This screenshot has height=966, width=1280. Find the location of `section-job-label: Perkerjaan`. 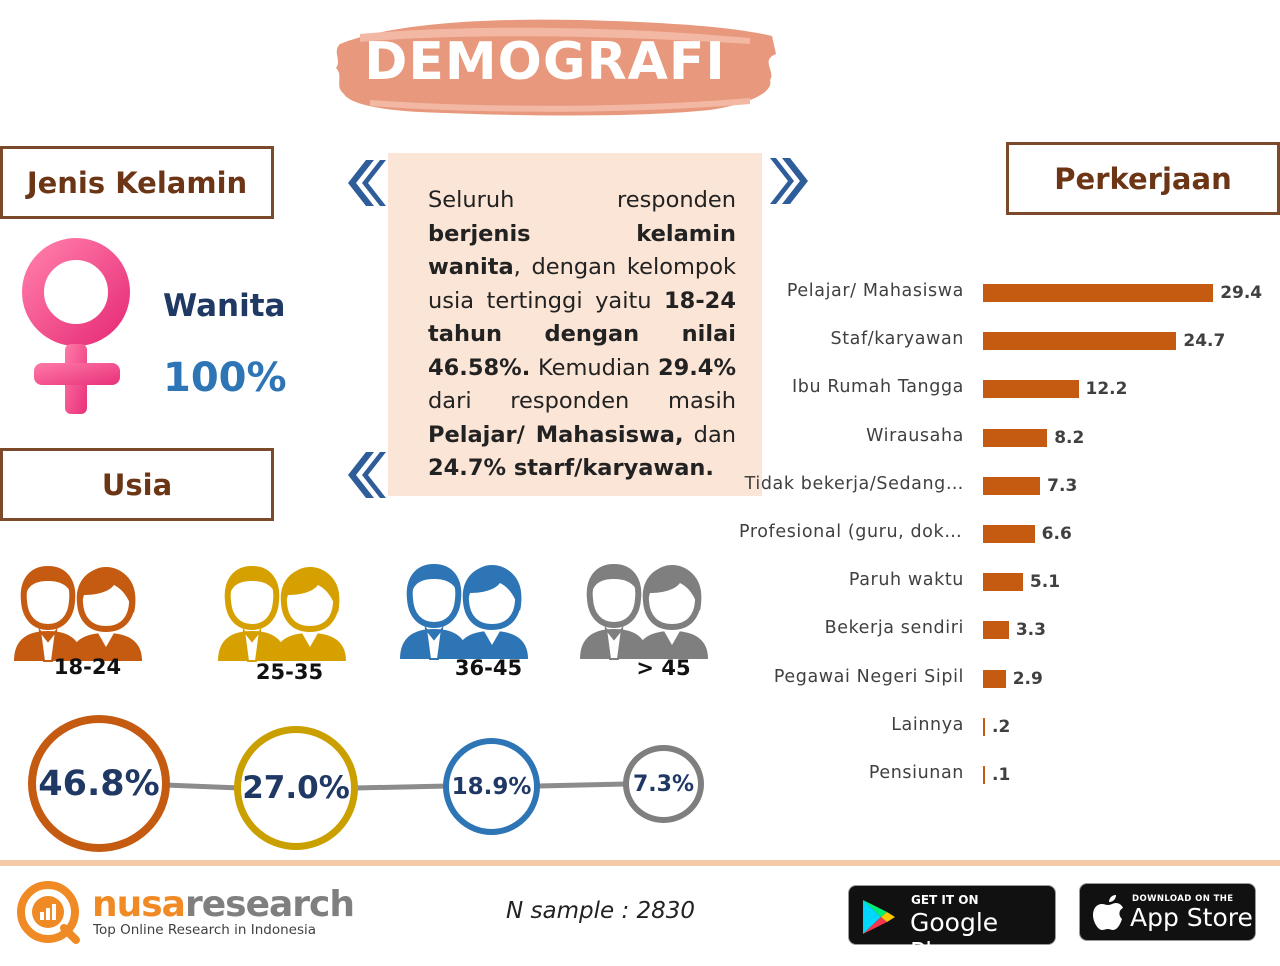

section-job-label: Perkerjaan is located at coordinates (1143, 178).